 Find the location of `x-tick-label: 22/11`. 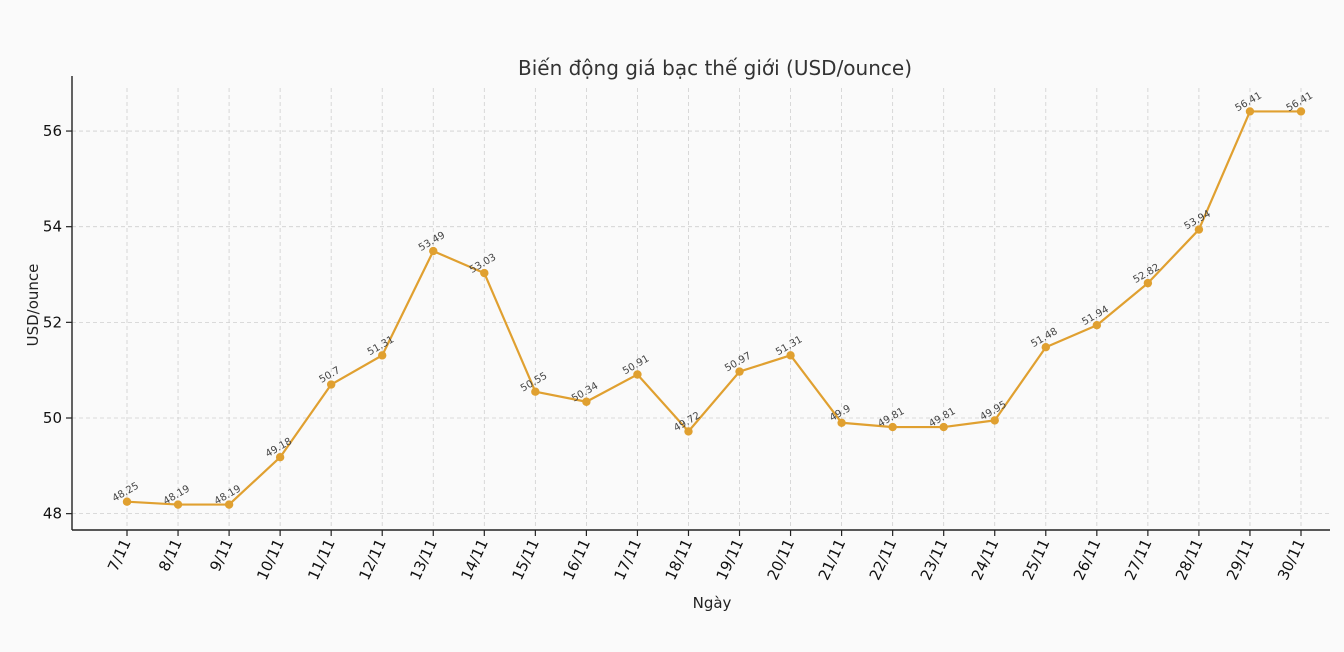

x-tick-label: 22/11 is located at coordinates (883, 559).